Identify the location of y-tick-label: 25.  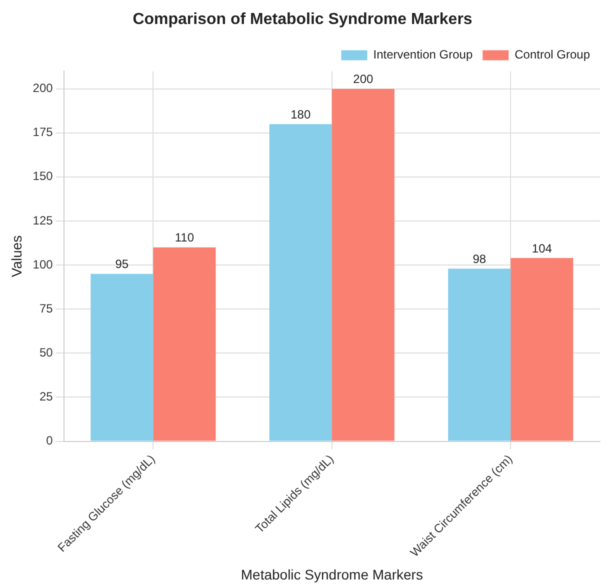
(46, 397).